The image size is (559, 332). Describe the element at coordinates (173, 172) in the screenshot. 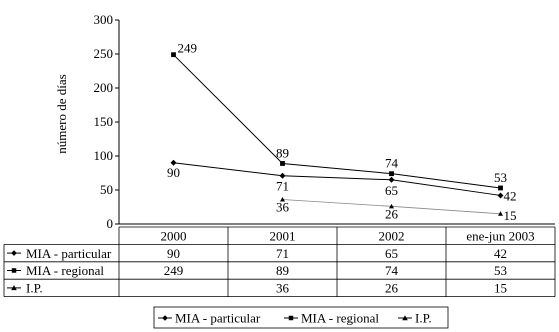

I see `data-label: 90` at that location.